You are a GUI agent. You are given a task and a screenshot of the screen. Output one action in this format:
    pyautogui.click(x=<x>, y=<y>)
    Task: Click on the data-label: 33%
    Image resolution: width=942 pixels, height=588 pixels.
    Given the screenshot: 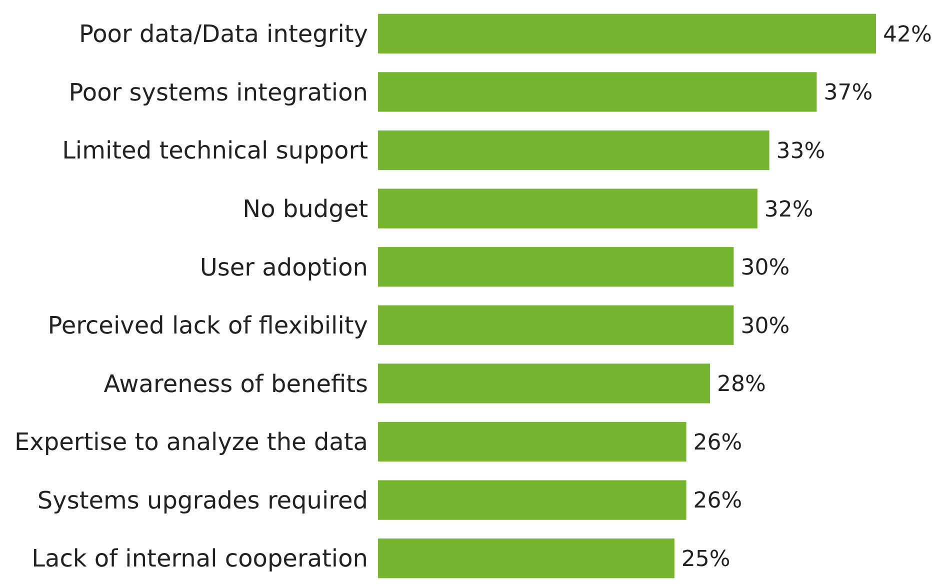 What is the action you would take?
    pyautogui.click(x=801, y=151)
    